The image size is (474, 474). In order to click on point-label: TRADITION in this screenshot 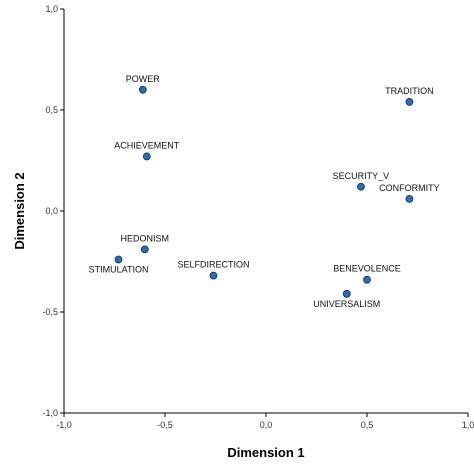, I will do `click(409, 91)`.